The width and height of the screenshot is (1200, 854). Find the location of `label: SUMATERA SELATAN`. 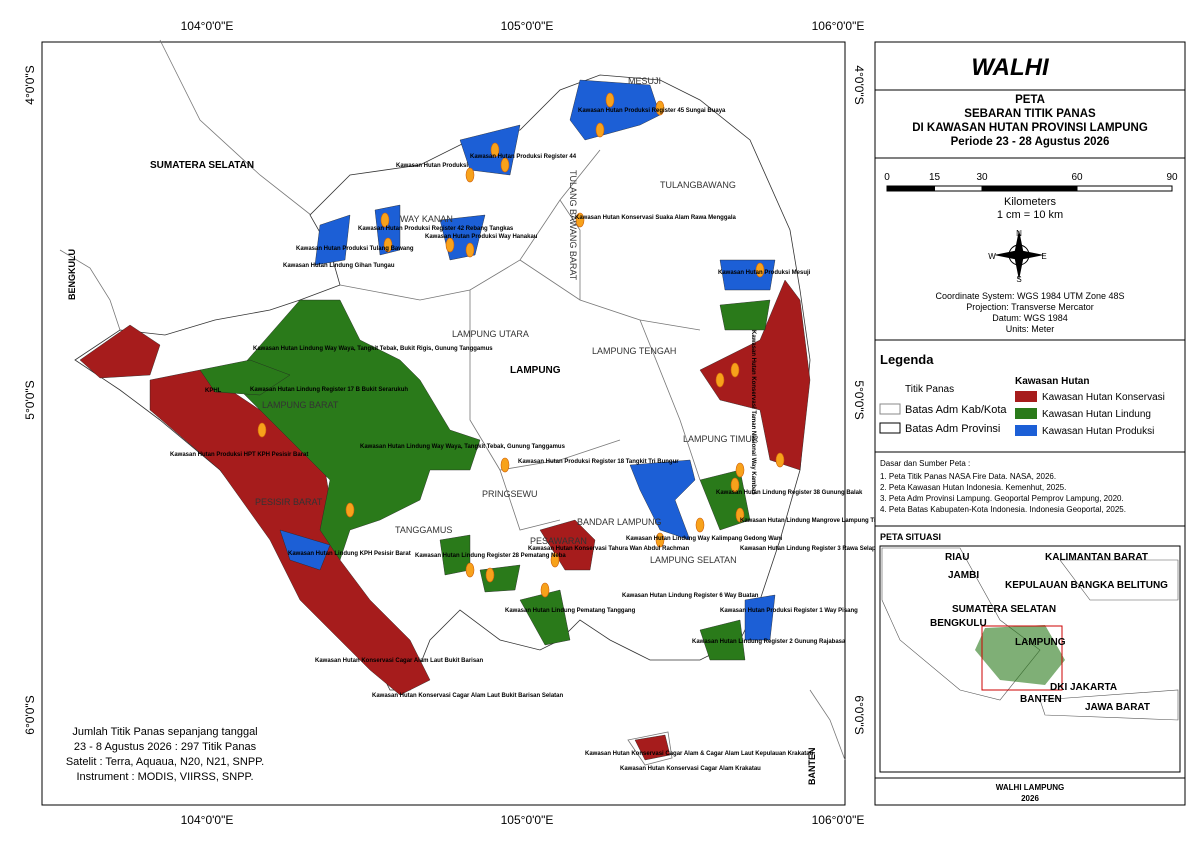

label: SUMATERA SELATAN is located at coordinates (1004, 609).